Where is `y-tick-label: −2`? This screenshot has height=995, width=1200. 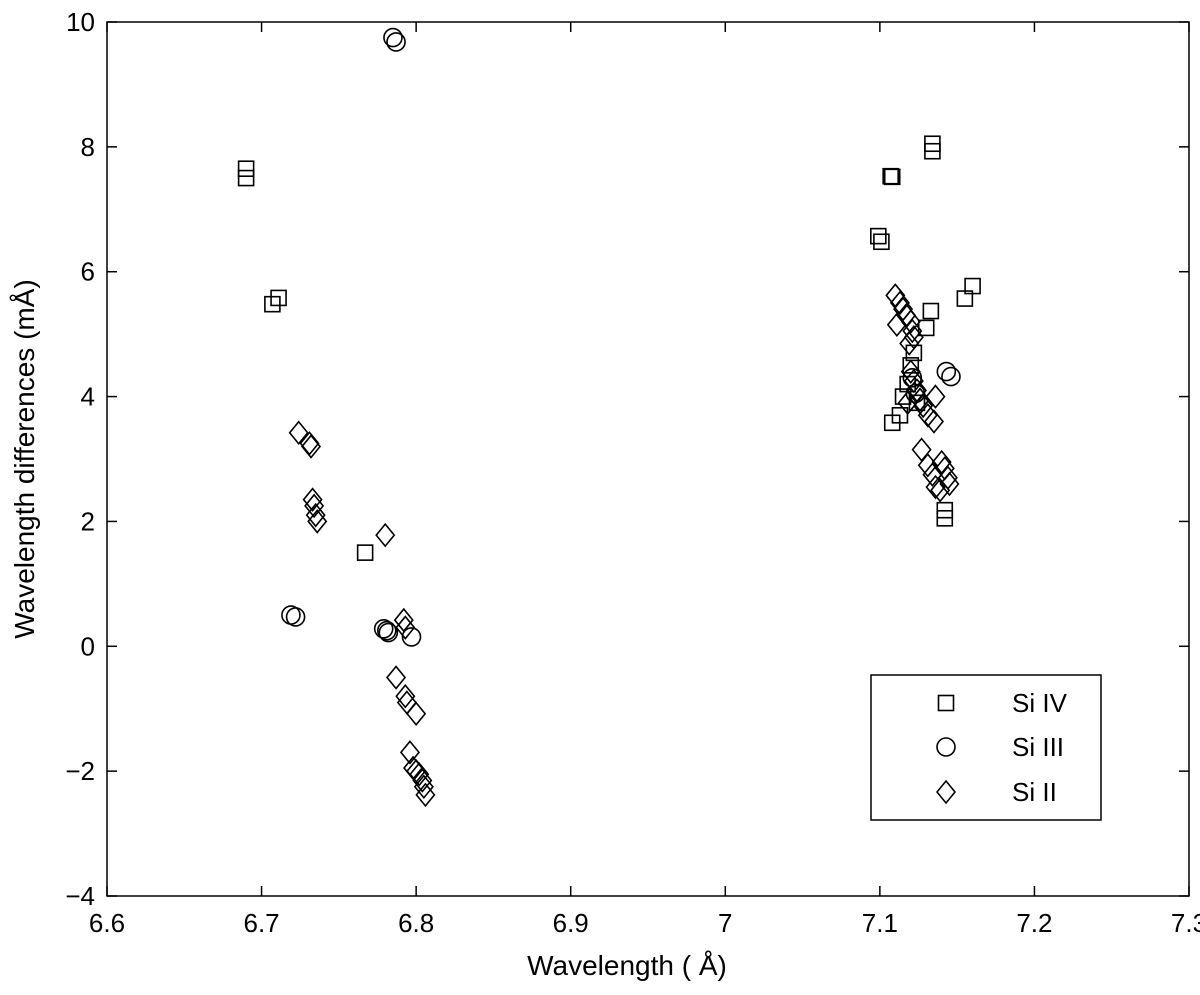
y-tick-label: −2 is located at coordinates (80, 771).